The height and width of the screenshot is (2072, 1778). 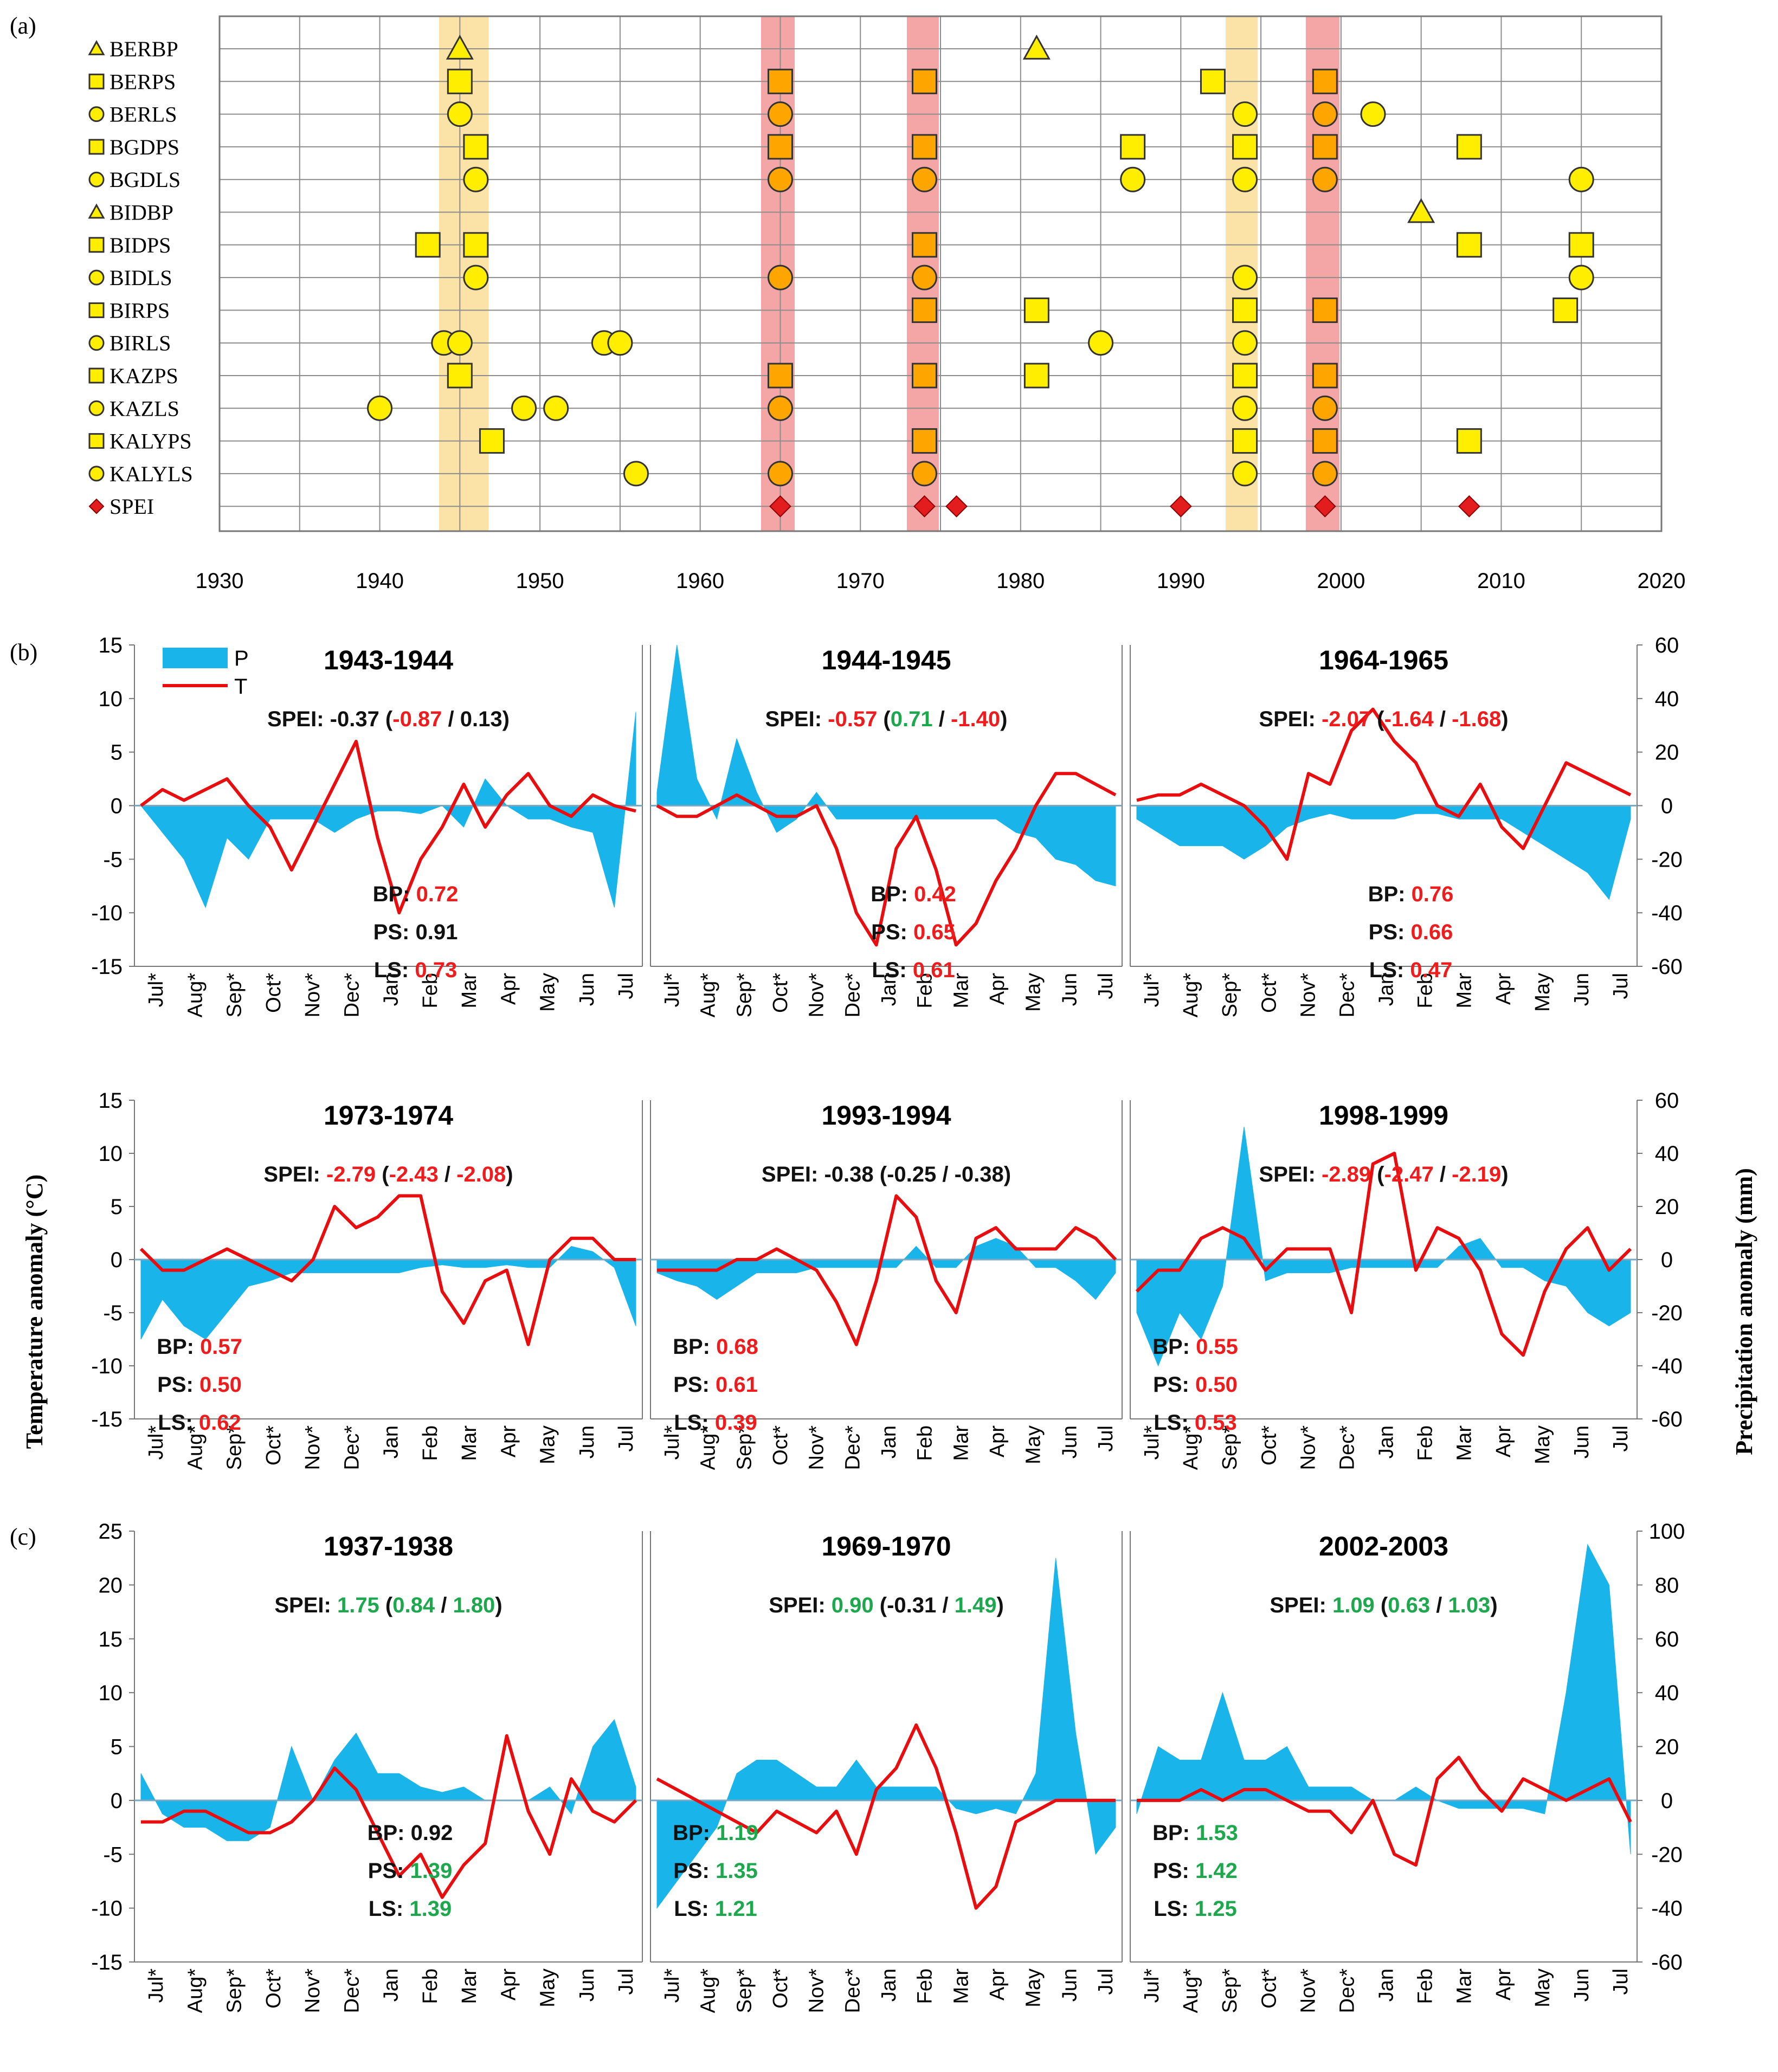 What do you see at coordinates (474, 1605) in the screenshot?
I see `spei-value-part: 1.80` at bounding box center [474, 1605].